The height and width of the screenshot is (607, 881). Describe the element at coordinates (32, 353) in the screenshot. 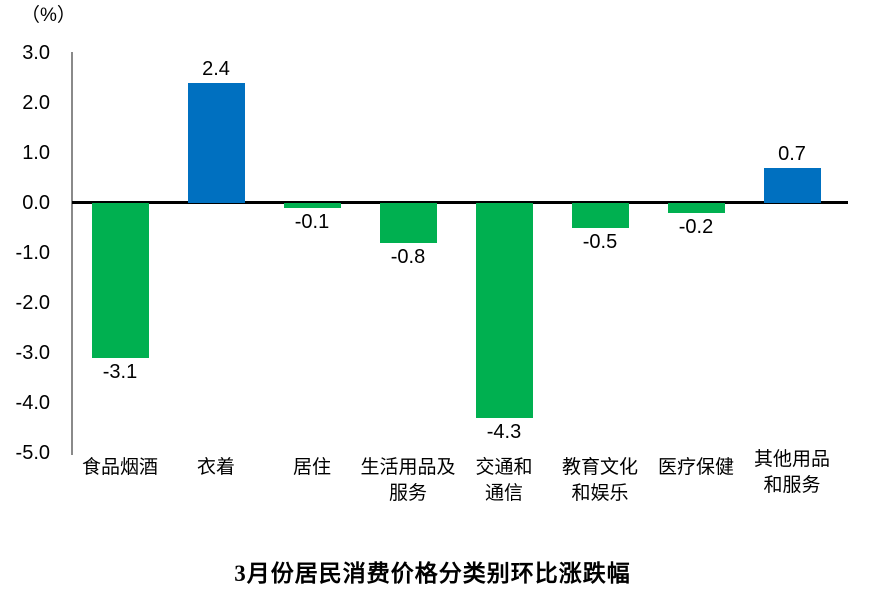

I see `y-tick-label: -3.0` at that location.